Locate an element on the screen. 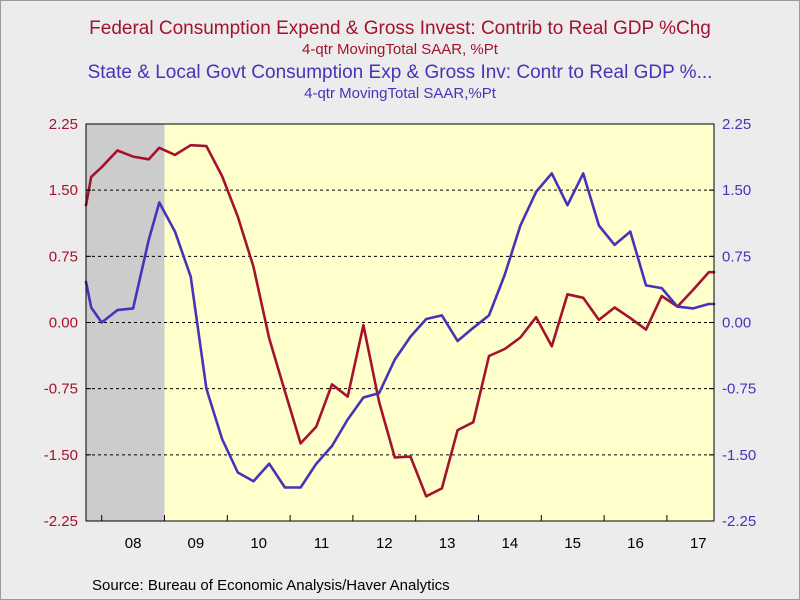 The width and height of the screenshot is (800, 600). y-tick-label-left: 1.50 is located at coordinates (63, 190).